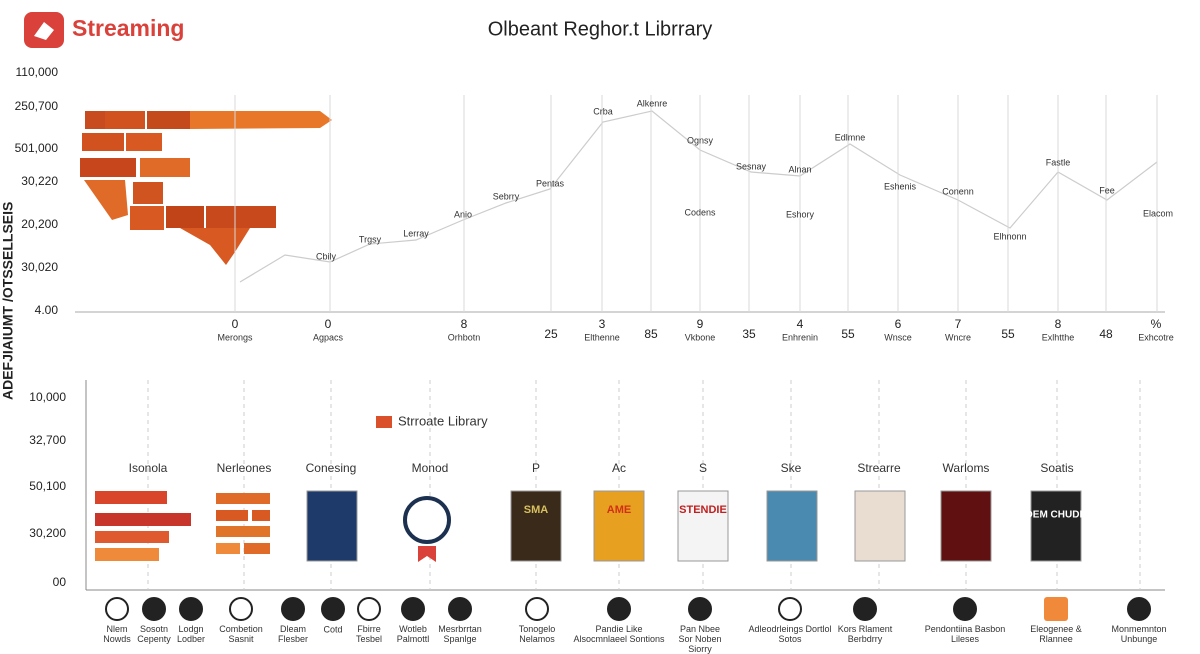 The height and width of the screenshot is (654, 1200). I want to click on point-label: Elhnonn, so click(1009, 236).